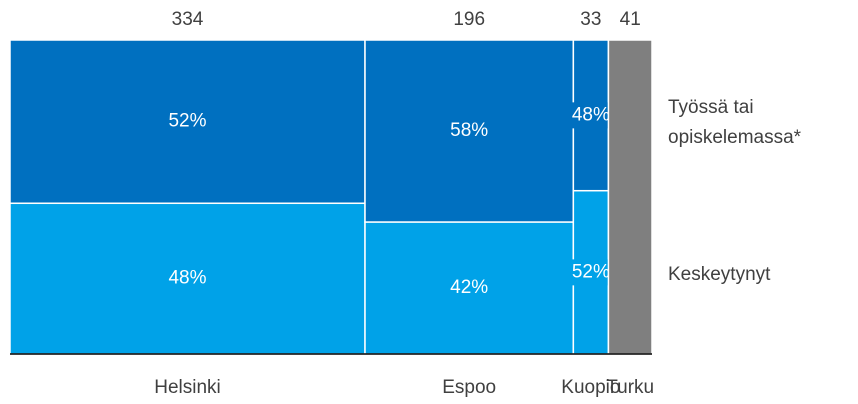 This screenshot has width=858, height=404. What do you see at coordinates (590, 387) in the screenshot?
I see `x-tick-label: Kuopio` at bounding box center [590, 387].